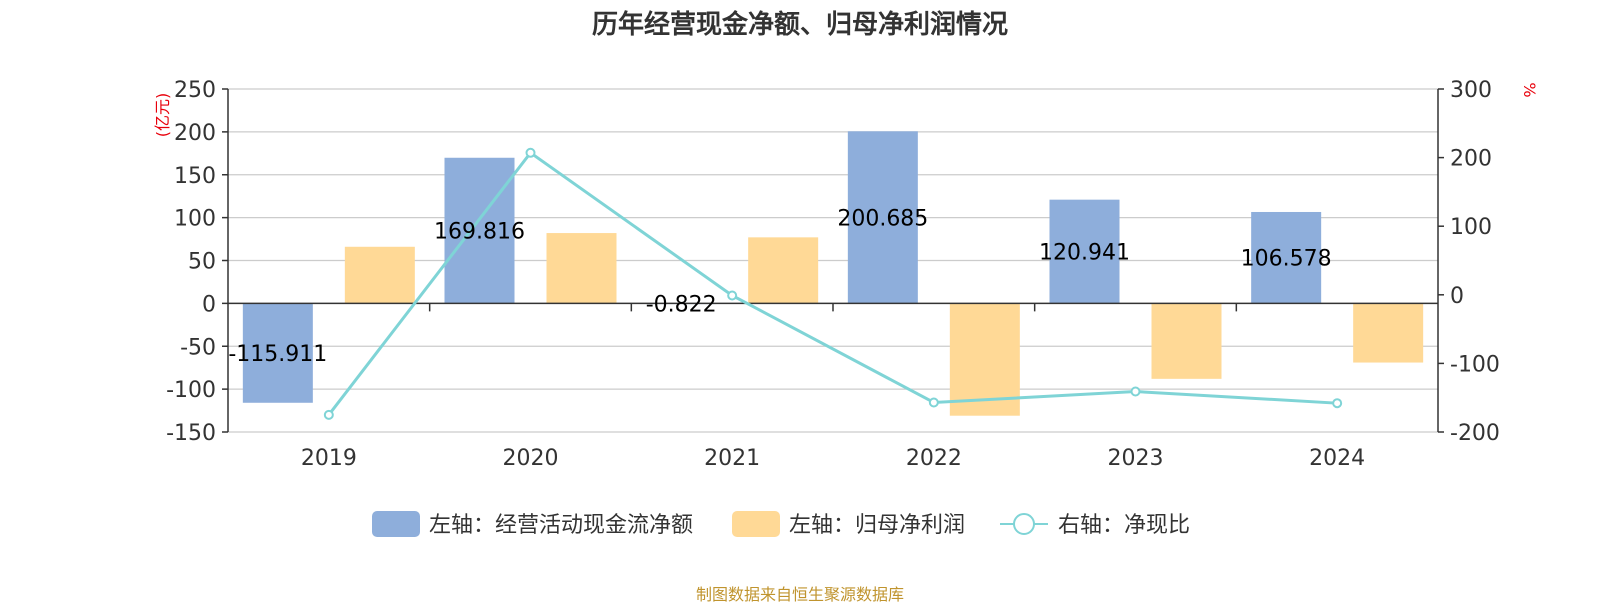  I want to click on x-axis-tick-label: 2020, so click(531, 458).